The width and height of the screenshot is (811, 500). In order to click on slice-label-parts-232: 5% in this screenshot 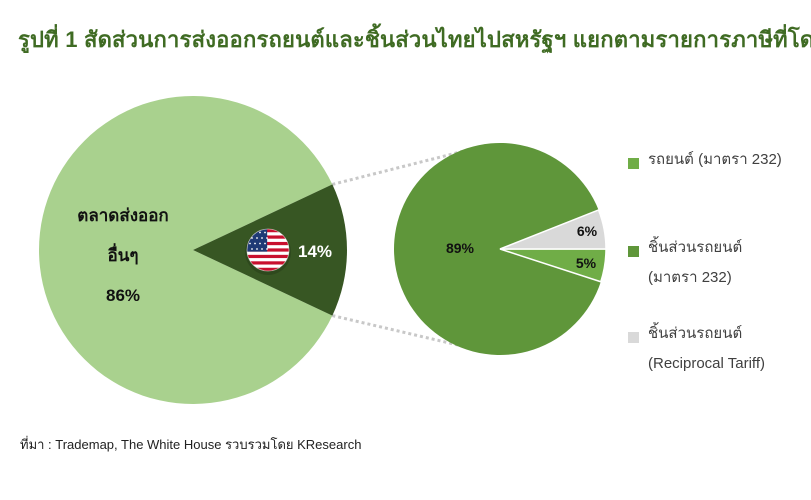, I will do `click(586, 263)`.